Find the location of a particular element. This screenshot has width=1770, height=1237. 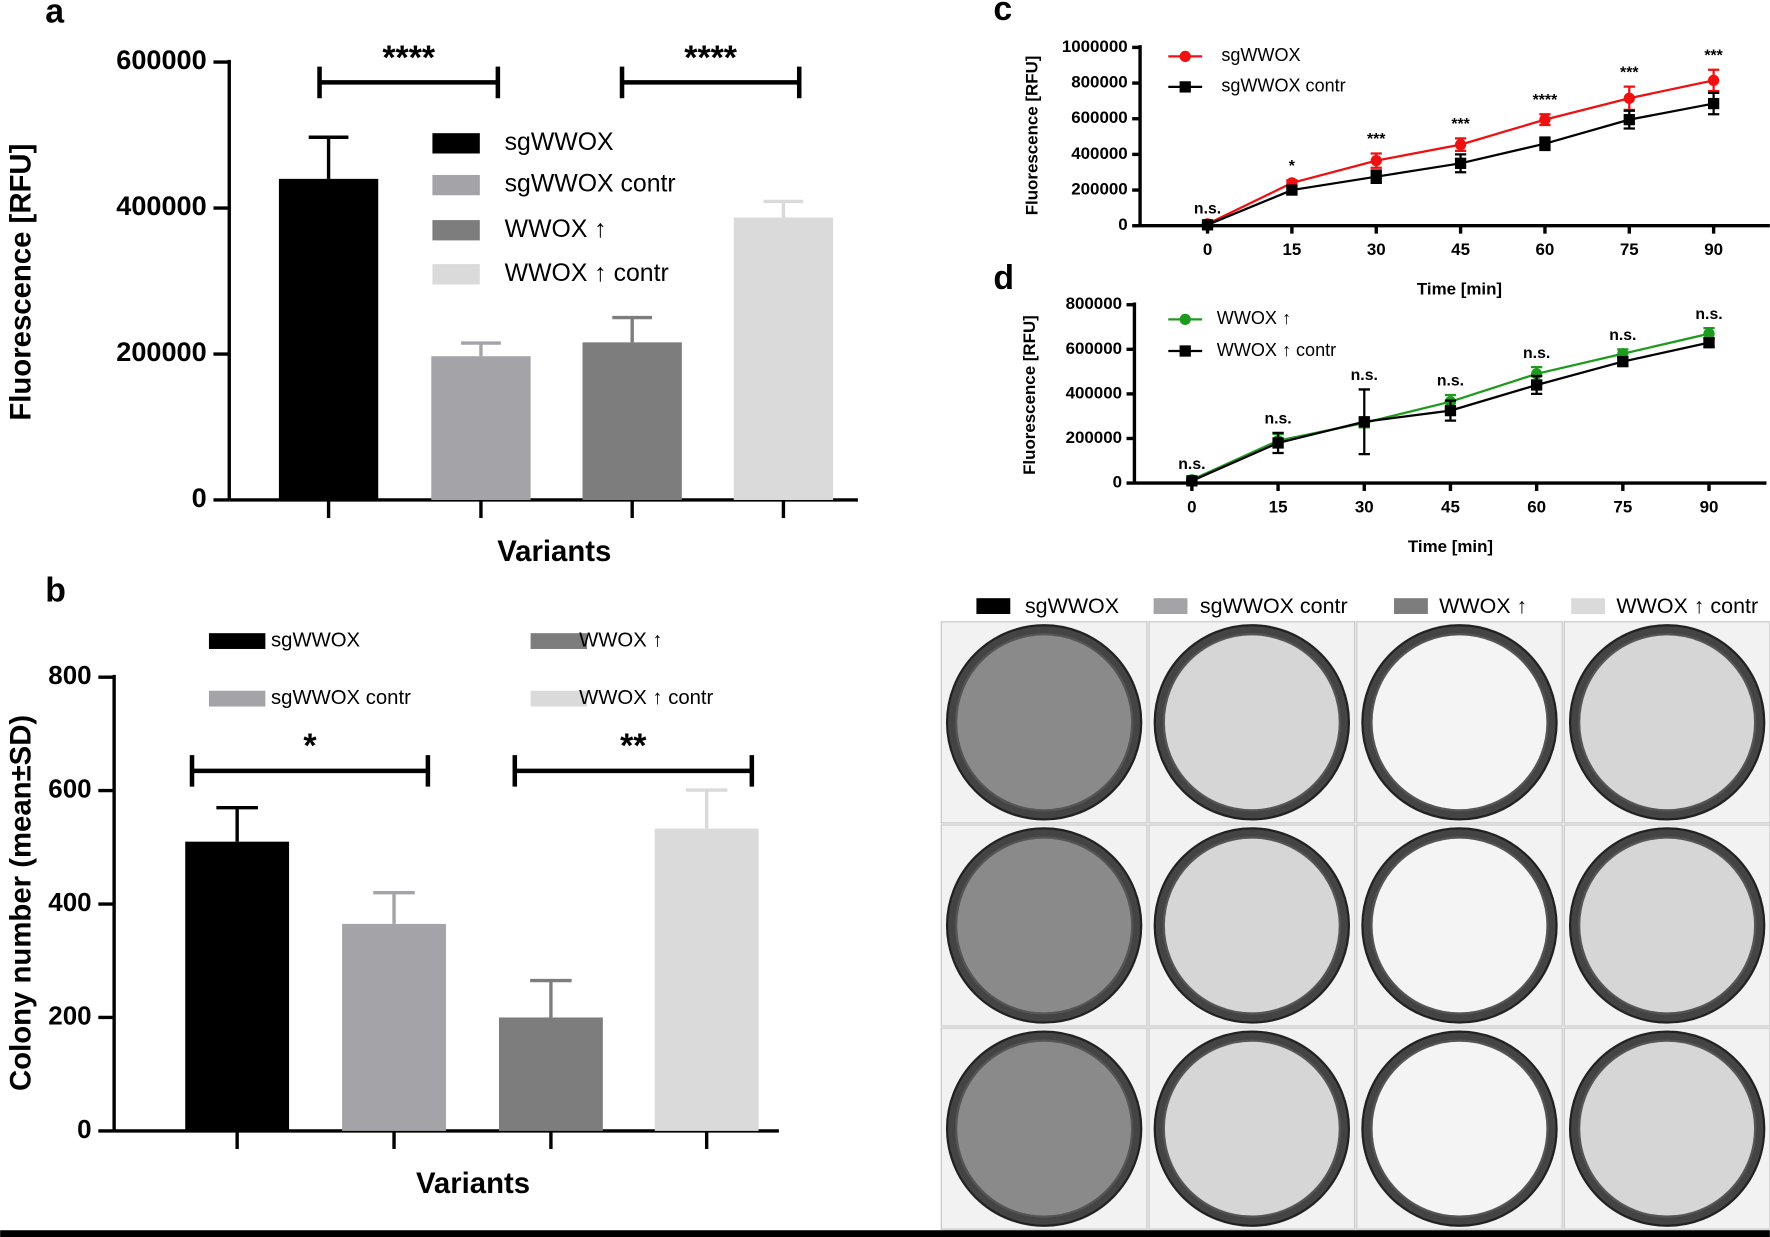

bottom-rule is located at coordinates (885, 1233).